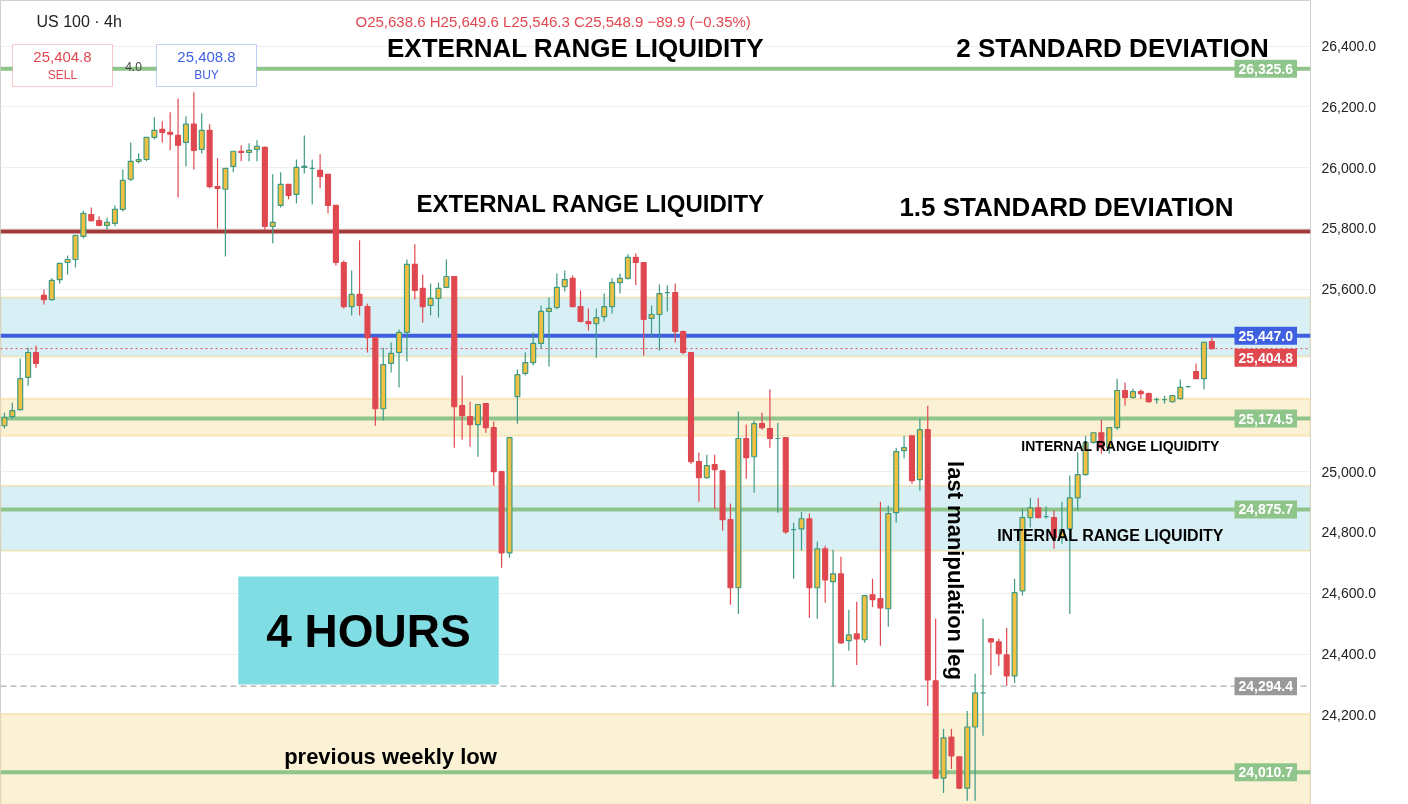 The image size is (1408, 804). I want to click on text: O25,638.6 H25,649.6 L25,546.3 C25,548.9 −89.9 (−0.35%), so click(553, 21).